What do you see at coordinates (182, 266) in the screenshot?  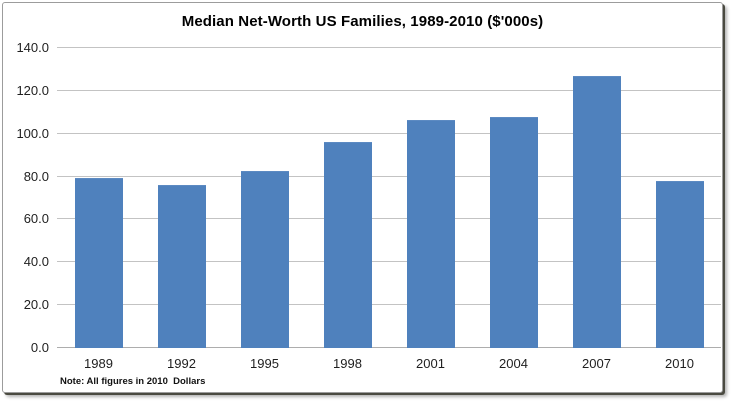 I see `bar-1992` at bounding box center [182, 266].